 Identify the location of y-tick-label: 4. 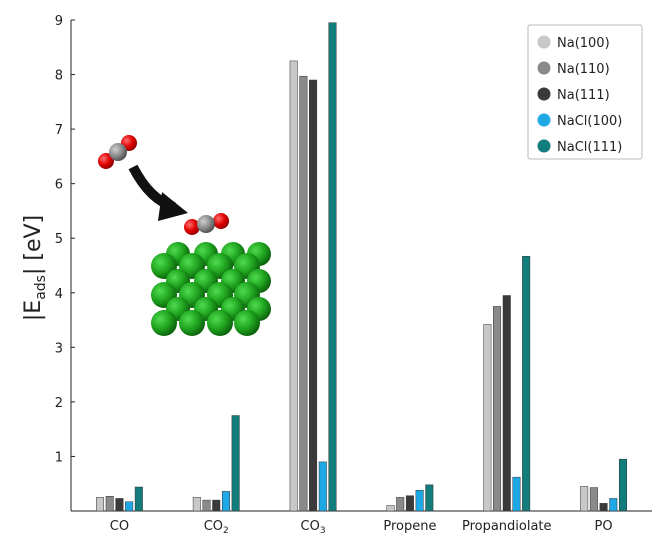
(59, 294).